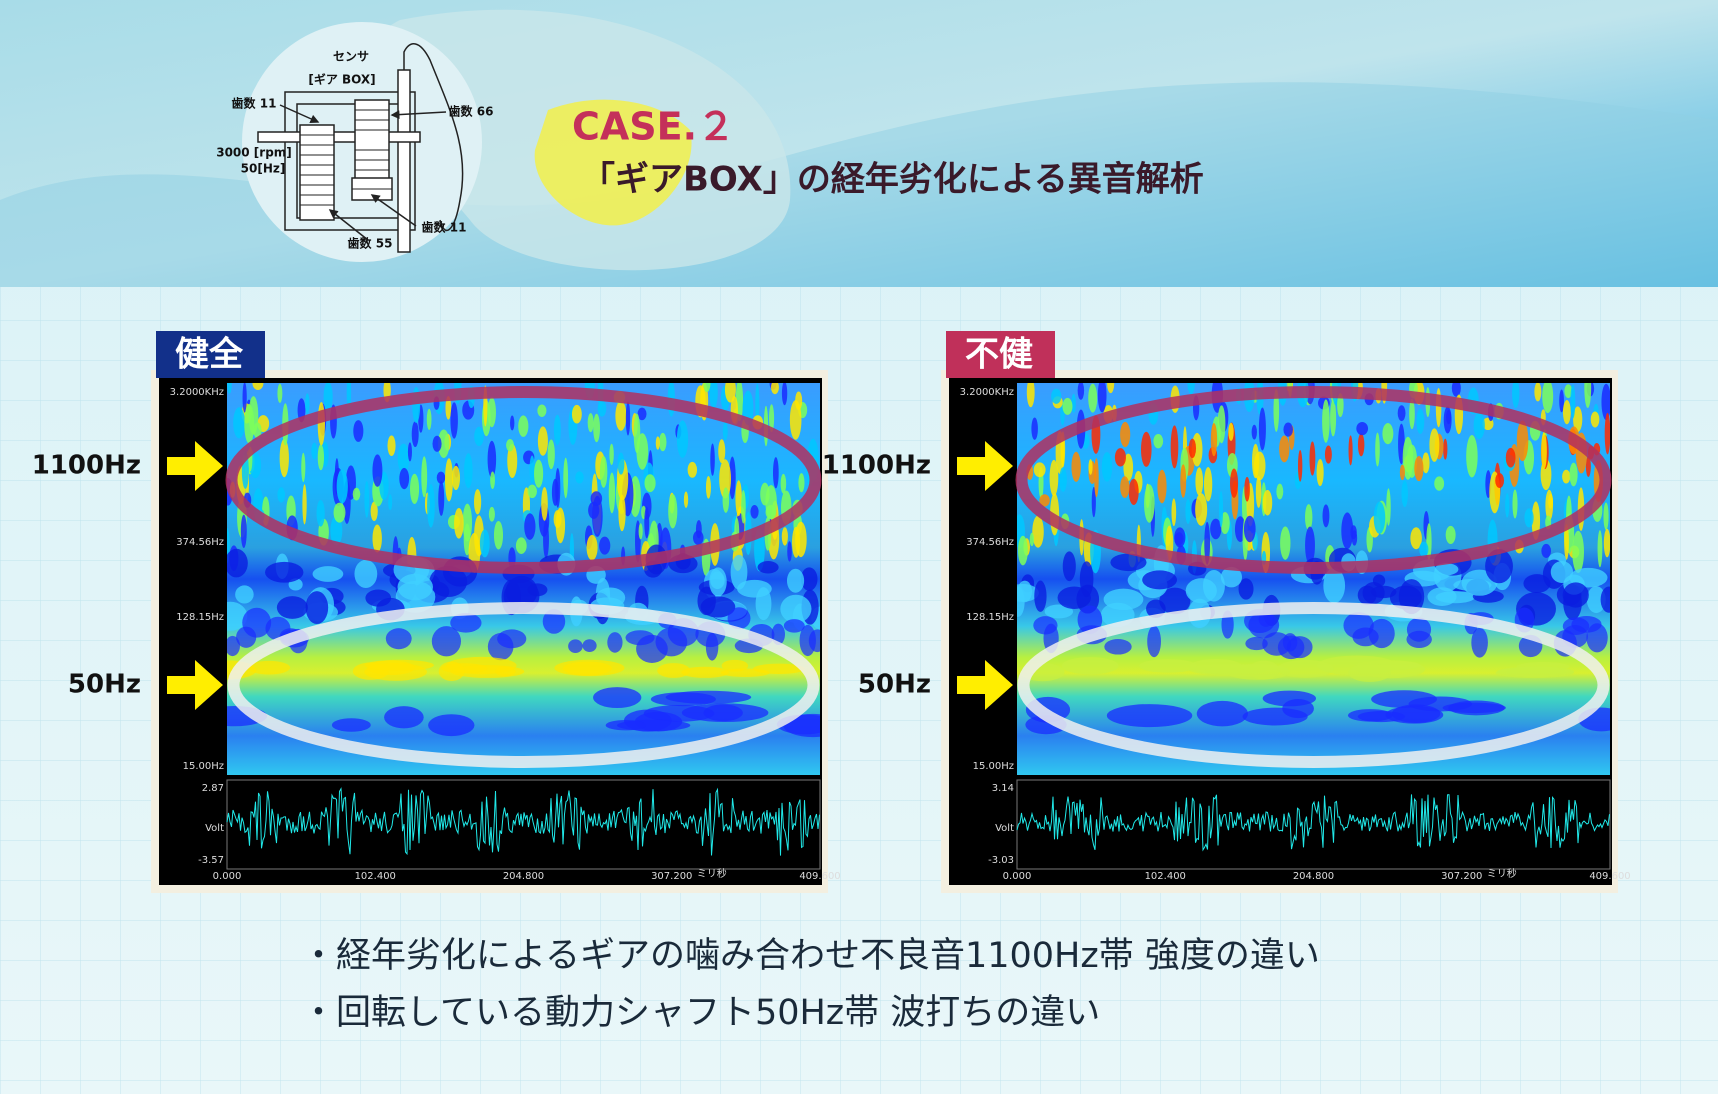 The height and width of the screenshot is (1094, 1718). Describe the element at coordinates (523, 876) in the screenshot. I see `time-tick: 204.800` at that location.